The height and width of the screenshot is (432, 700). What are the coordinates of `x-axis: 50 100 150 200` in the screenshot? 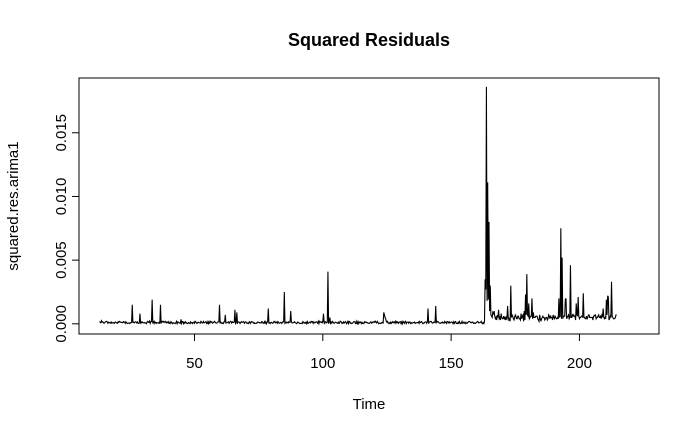 It's located at (389, 353).